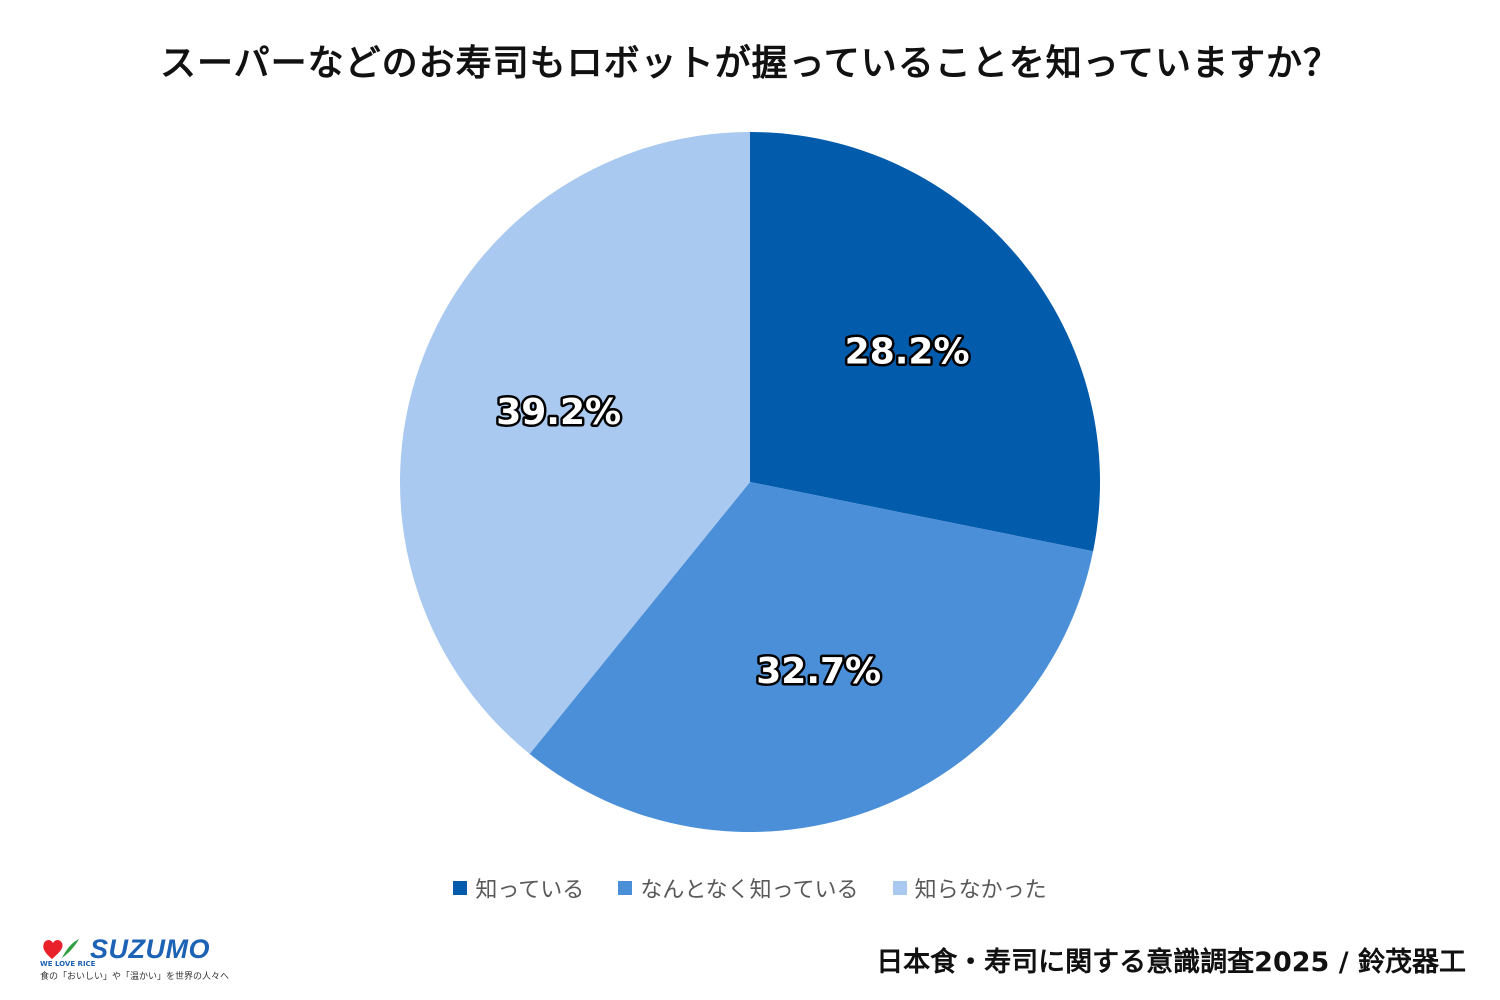  What do you see at coordinates (980, 890) in the screenshot?
I see `legend-label: 知らなかった` at bounding box center [980, 890].